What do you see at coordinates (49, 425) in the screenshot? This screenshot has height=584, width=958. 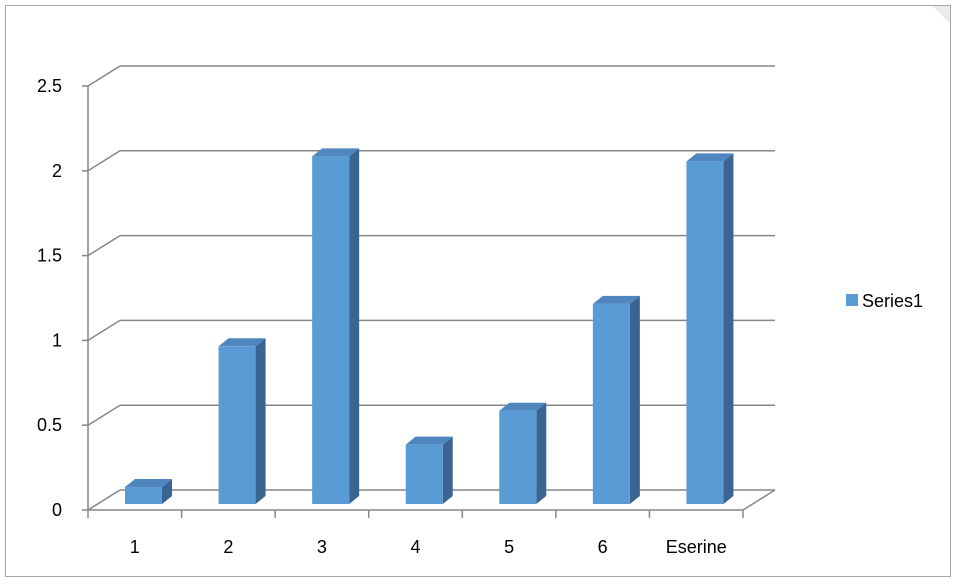 I see `y-tick-label: 0.5` at bounding box center [49, 425].